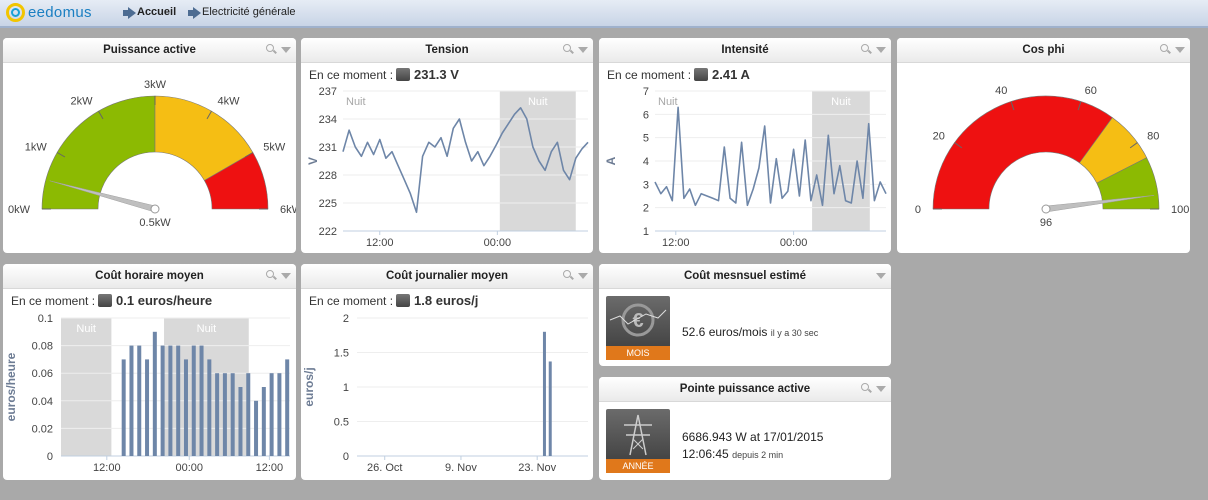 This screenshot has width=1208, height=500. I want to click on panel-cos-phi: Cos phi 0 20 40 60 80 100 96, so click(1043, 145).